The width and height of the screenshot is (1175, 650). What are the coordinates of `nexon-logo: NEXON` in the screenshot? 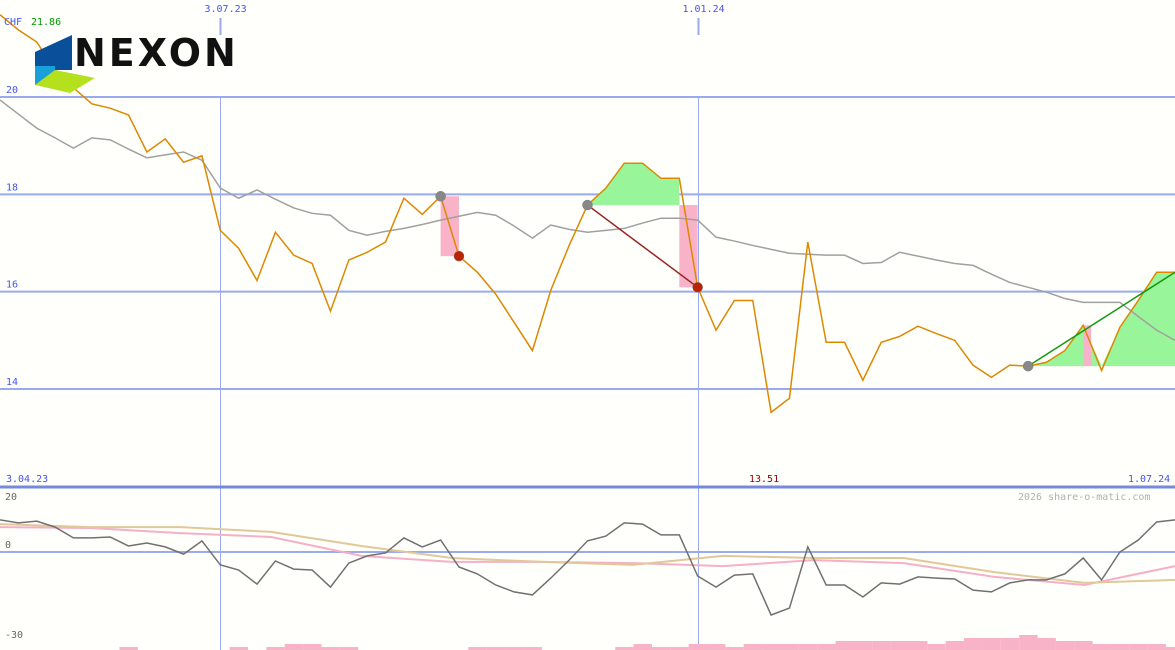 It's located at (137, 62).